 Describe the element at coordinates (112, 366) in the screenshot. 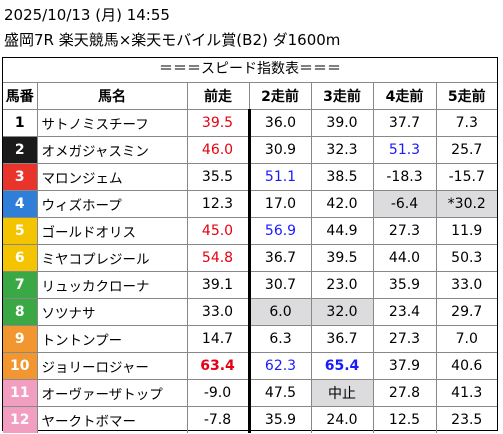

I see `horse-name: ジョリーロジャー` at that location.